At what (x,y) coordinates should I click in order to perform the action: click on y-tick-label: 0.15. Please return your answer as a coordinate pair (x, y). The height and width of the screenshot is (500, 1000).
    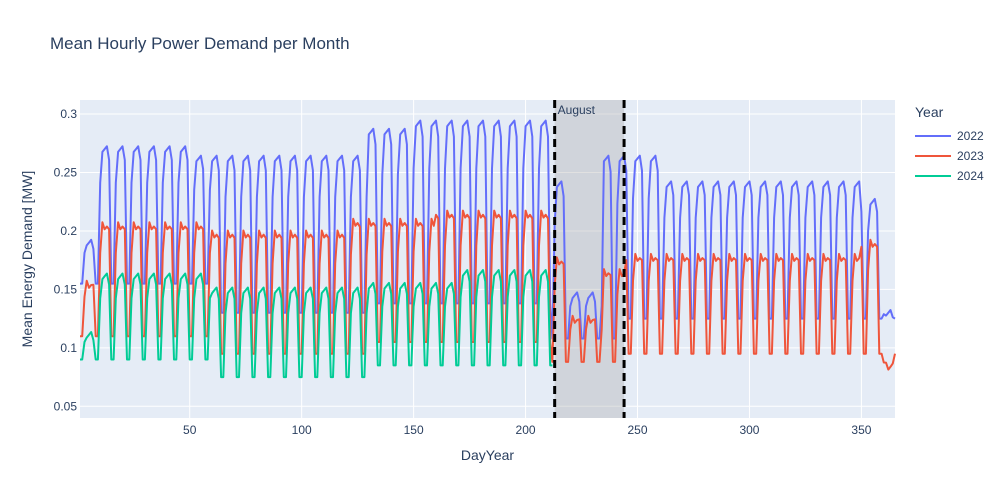
    Looking at the image, I should click on (66, 289).